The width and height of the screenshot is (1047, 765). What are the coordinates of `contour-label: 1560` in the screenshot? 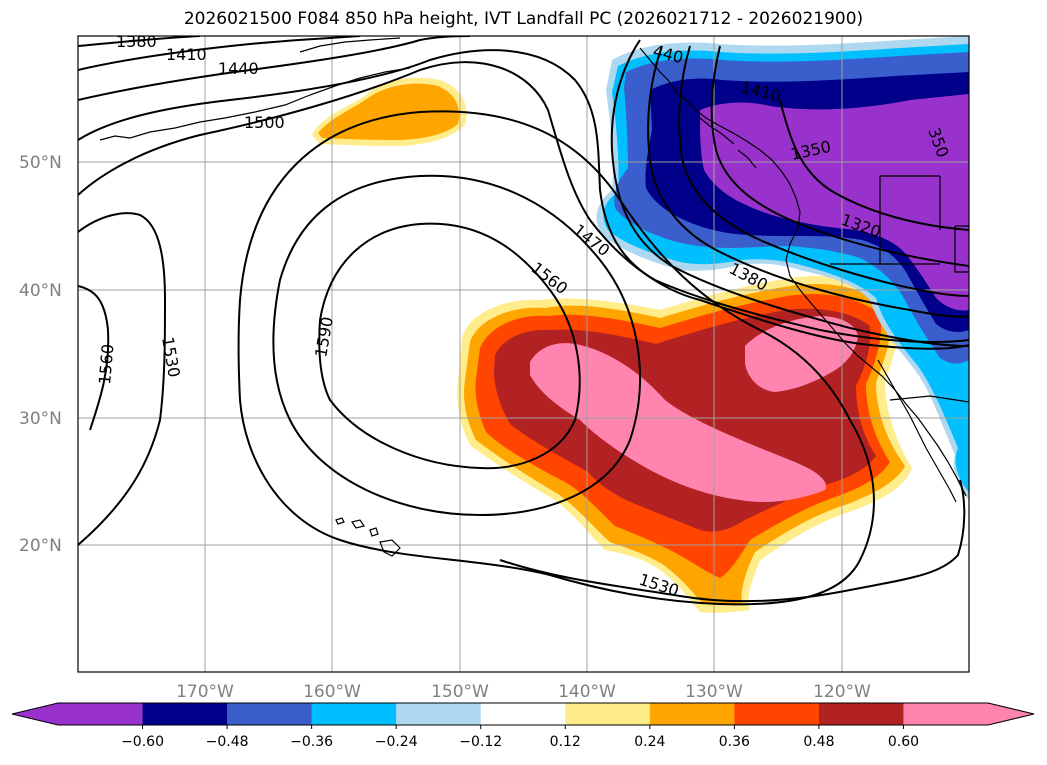 It's located at (106, 364).